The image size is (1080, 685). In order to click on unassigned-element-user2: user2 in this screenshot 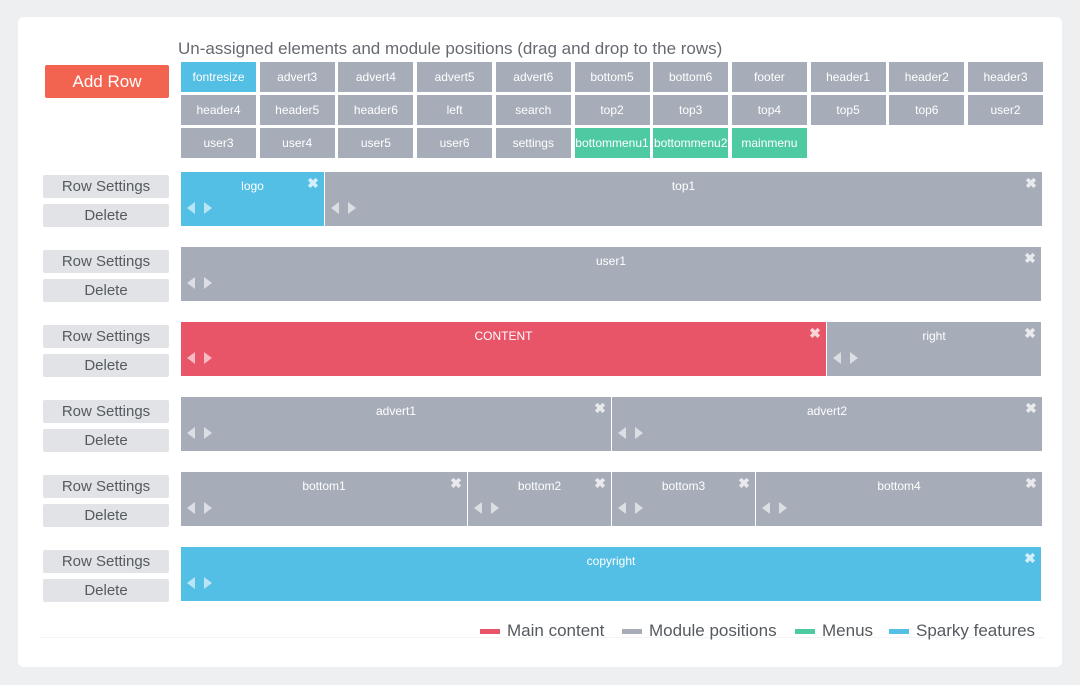, I will do `click(1005, 110)`.